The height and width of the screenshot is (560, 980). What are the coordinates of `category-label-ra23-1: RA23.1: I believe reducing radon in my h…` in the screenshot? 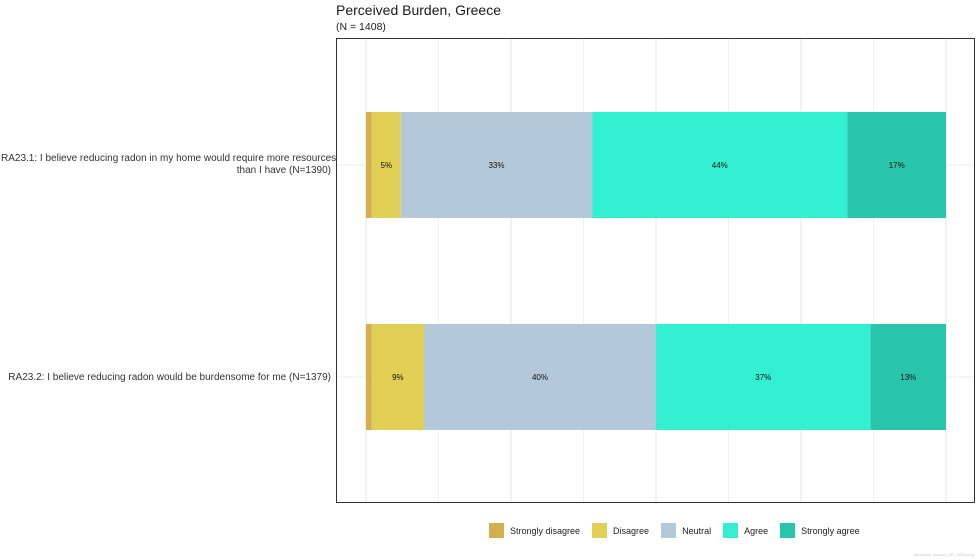 It's located at (169, 165).